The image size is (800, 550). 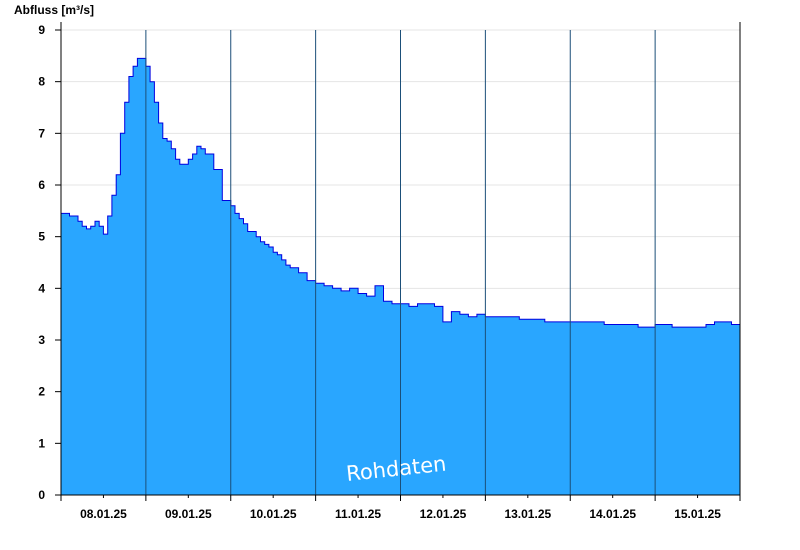 I want to click on y-tick-label-5: 5, so click(x=41, y=237).